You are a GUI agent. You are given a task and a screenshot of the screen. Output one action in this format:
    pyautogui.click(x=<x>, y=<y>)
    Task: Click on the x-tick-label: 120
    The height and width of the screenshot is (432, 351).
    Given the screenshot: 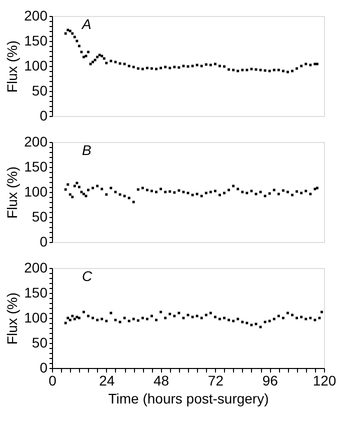 What is the action you would take?
    pyautogui.click(x=324, y=380)
    